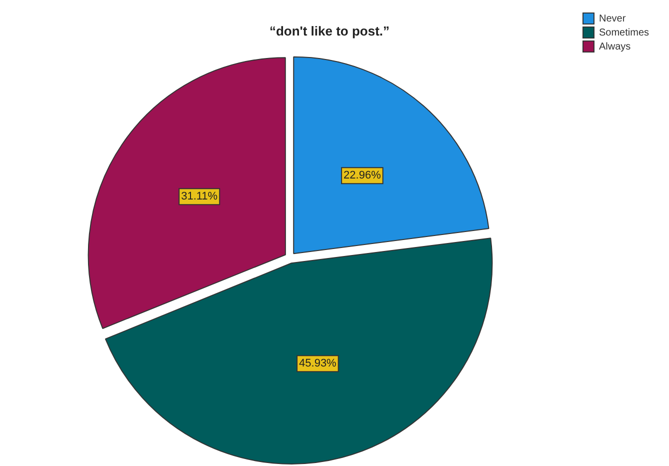 This screenshot has width=669, height=466. What do you see at coordinates (614, 46) in the screenshot?
I see `legend-label: Always` at bounding box center [614, 46].